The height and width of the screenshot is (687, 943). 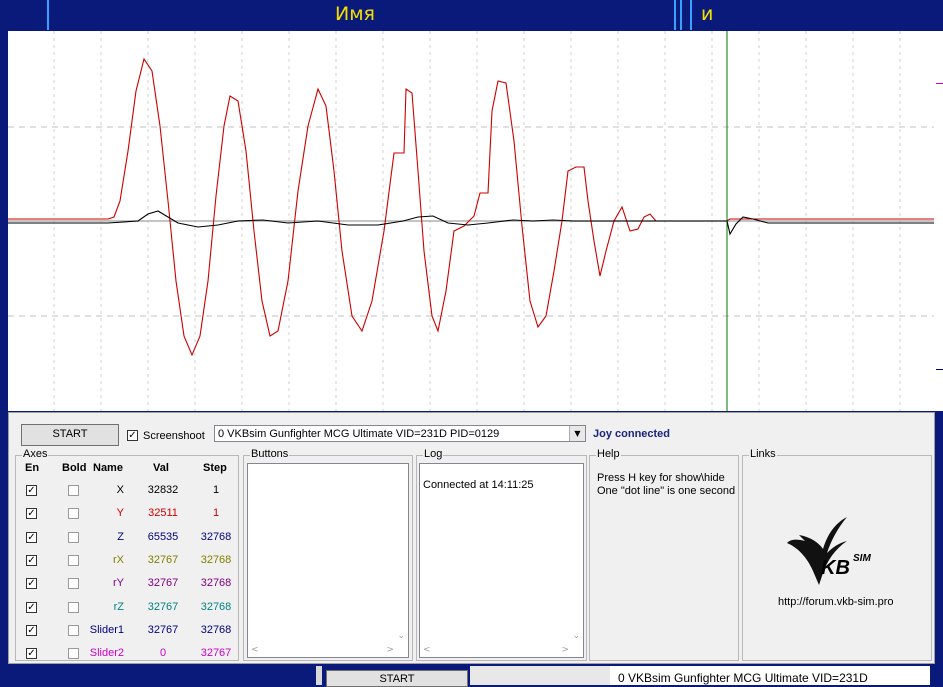 What do you see at coordinates (127, 554) in the screenshot?
I see `axes-group: Axes` at bounding box center [127, 554].